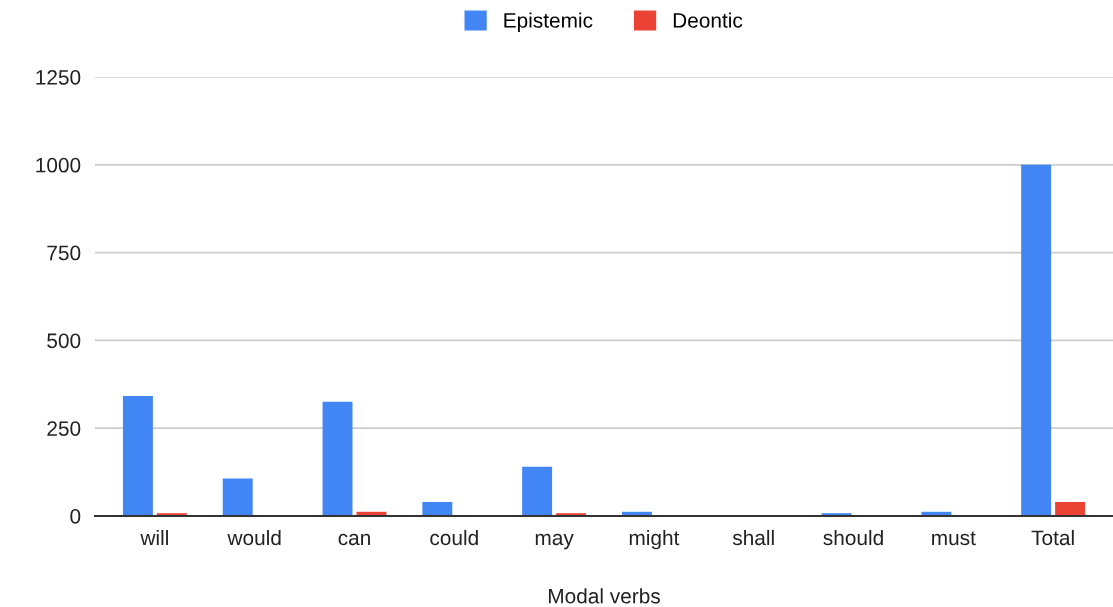 The height and width of the screenshot is (607, 1113). What do you see at coordinates (58, 165) in the screenshot?
I see `y-tick-label: 1000` at bounding box center [58, 165].